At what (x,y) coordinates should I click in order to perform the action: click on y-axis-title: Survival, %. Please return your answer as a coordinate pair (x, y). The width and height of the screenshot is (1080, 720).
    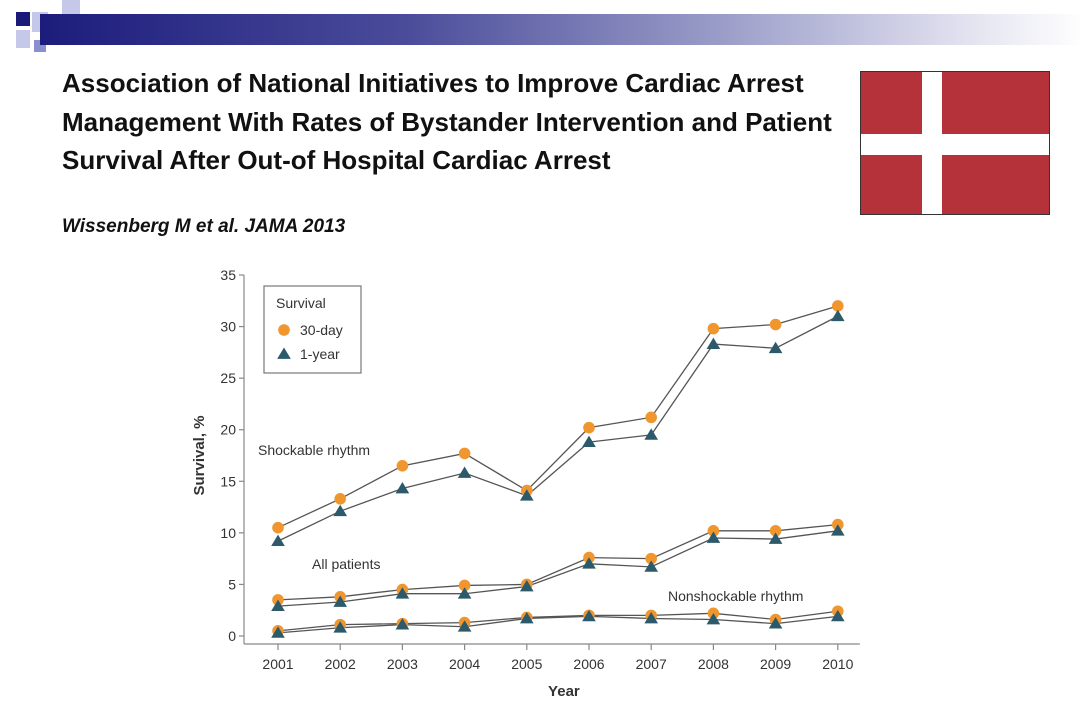
    Looking at the image, I should click on (199, 455).